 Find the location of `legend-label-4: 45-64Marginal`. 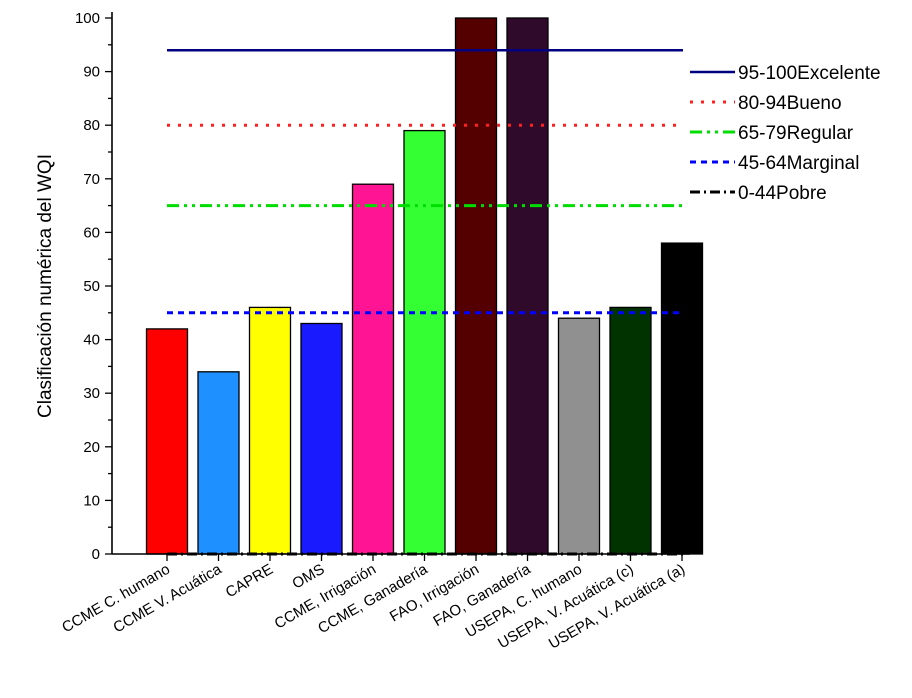

legend-label-4: 45-64Marginal is located at coordinates (798, 163).